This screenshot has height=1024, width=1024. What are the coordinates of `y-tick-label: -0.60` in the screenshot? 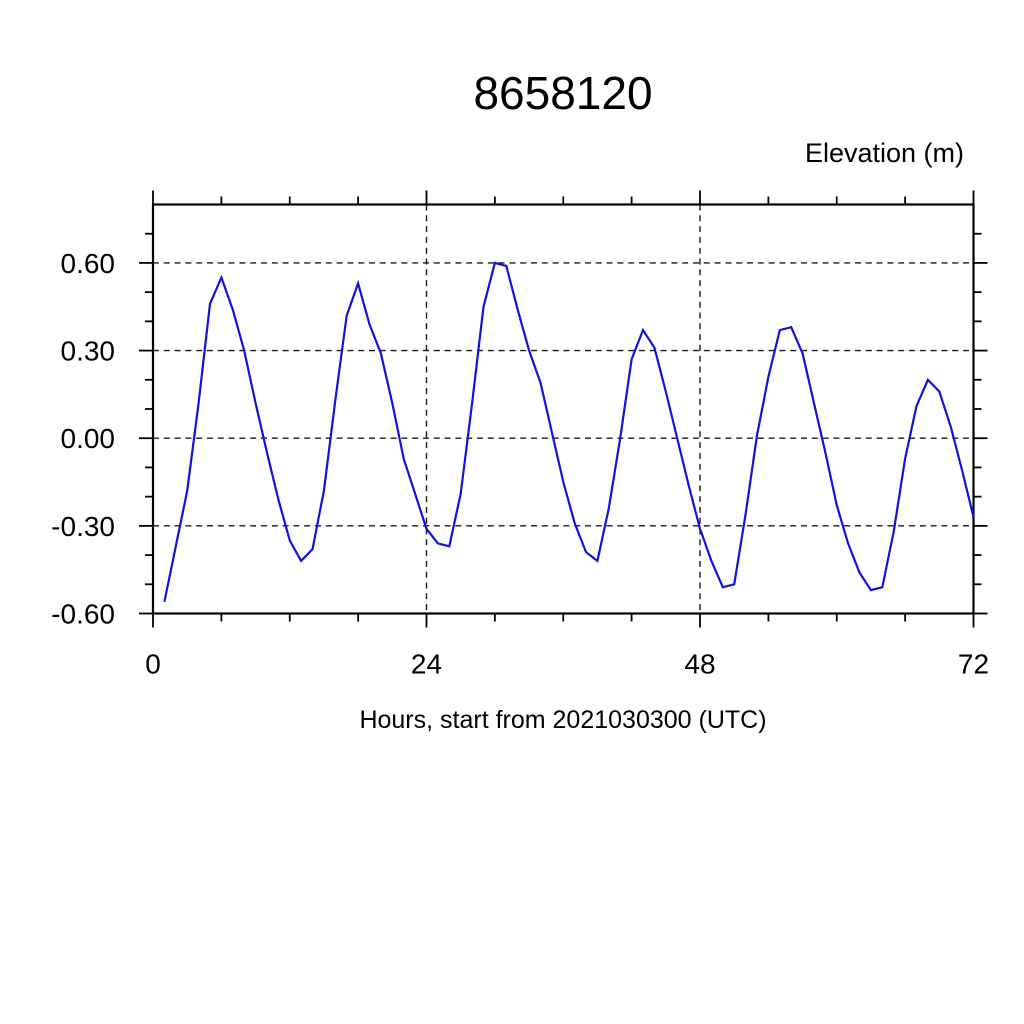 It's located at (83, 614).